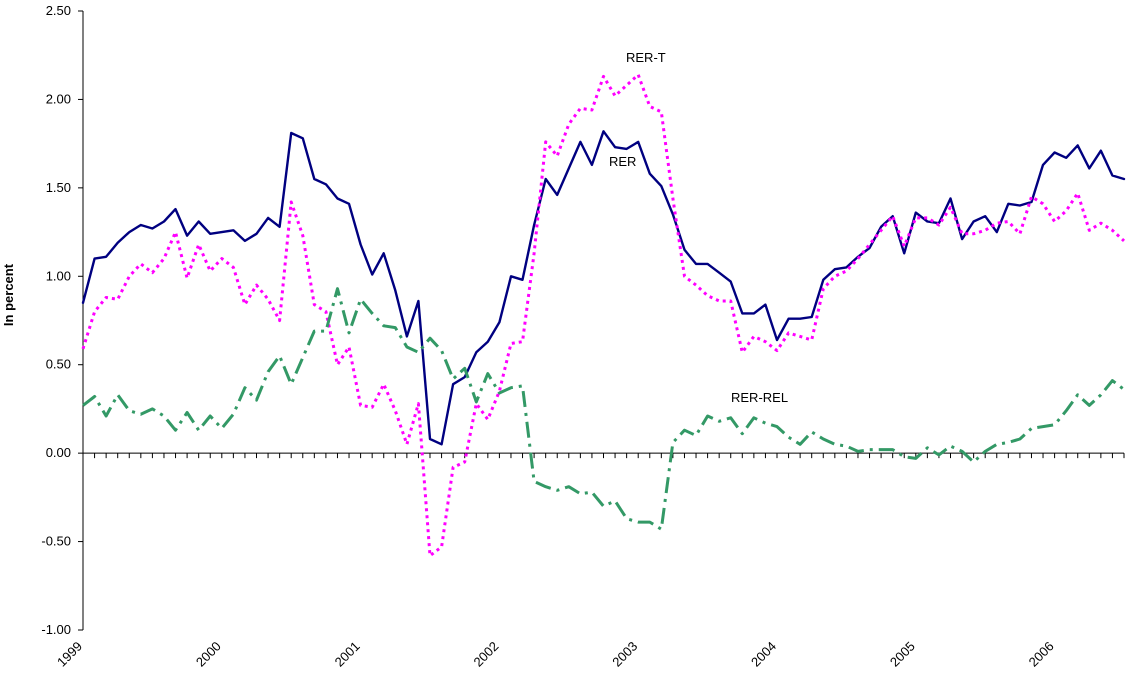 This screenshot has height=682, width=1126. I want to click on y-tick-label: 1.00, so click(58, 275).